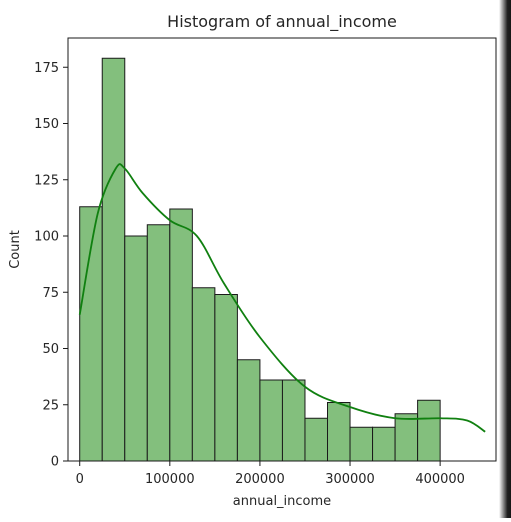 This screenshot has width=511, height=522. I want to click on y-tick-label: 0, so click(55, 462).